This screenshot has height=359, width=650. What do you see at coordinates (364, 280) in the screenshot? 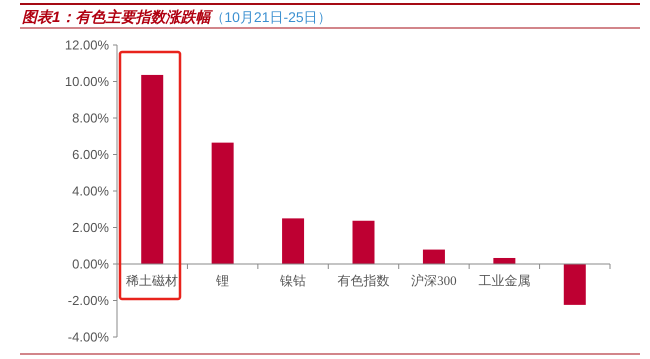
I see `x-tick-label: 有色指数` at bounding box center [364, 280].